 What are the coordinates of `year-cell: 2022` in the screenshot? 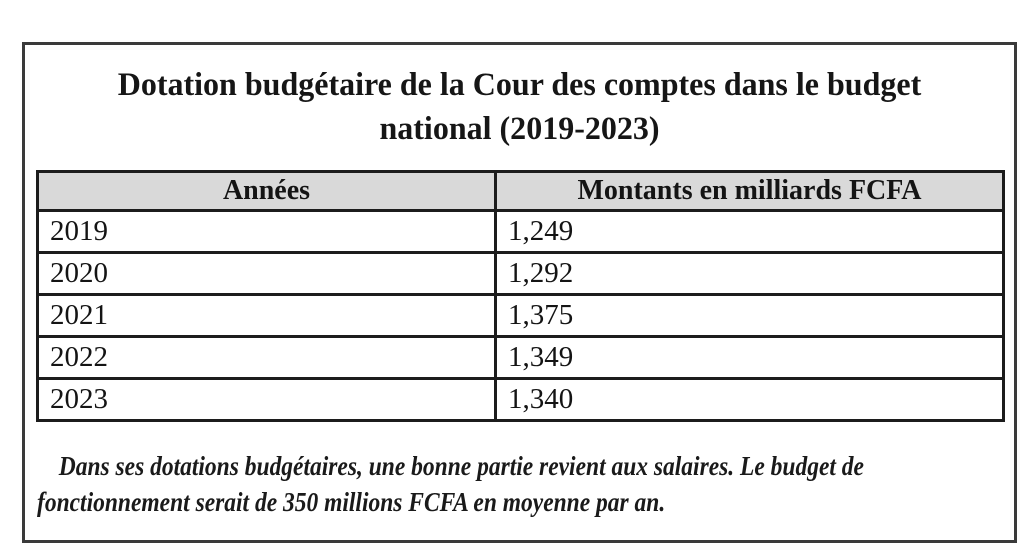 It's located at (266, 357).